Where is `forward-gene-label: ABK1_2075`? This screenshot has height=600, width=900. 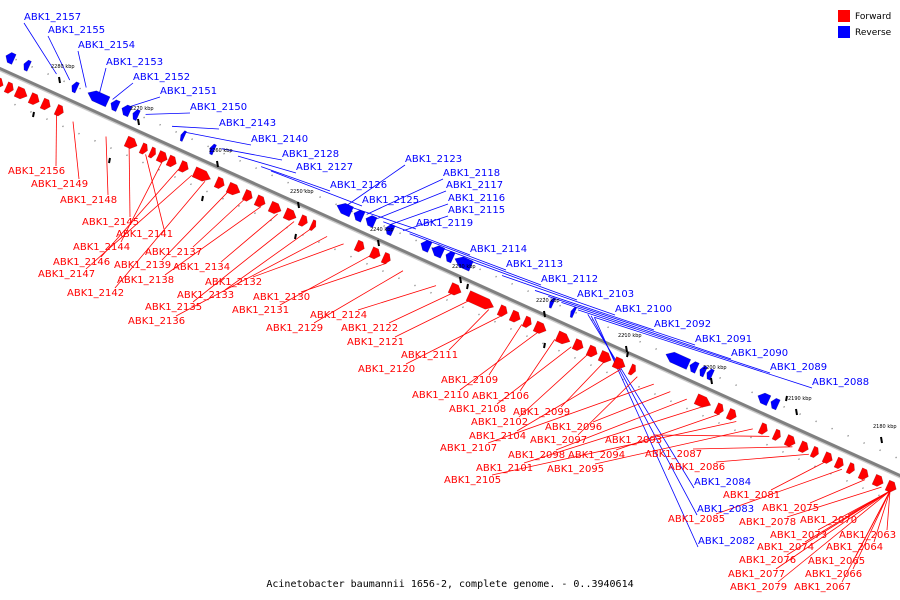
forward-gene-label: ABK1_2075 is located at coordinates (790, 508).